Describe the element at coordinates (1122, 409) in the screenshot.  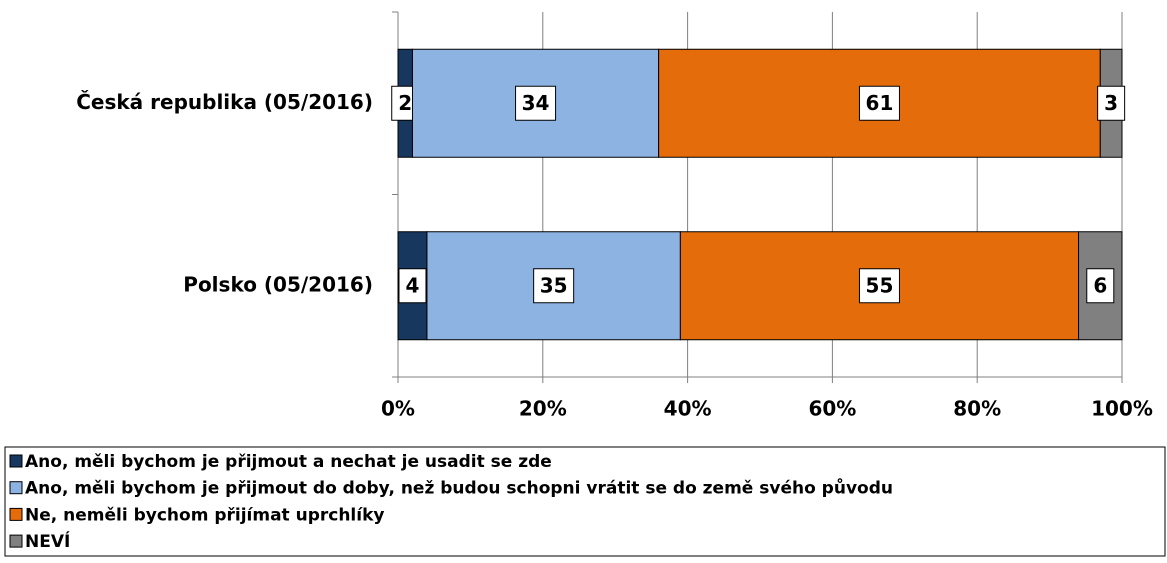
I see `x-tick-label: 100%` at that location.